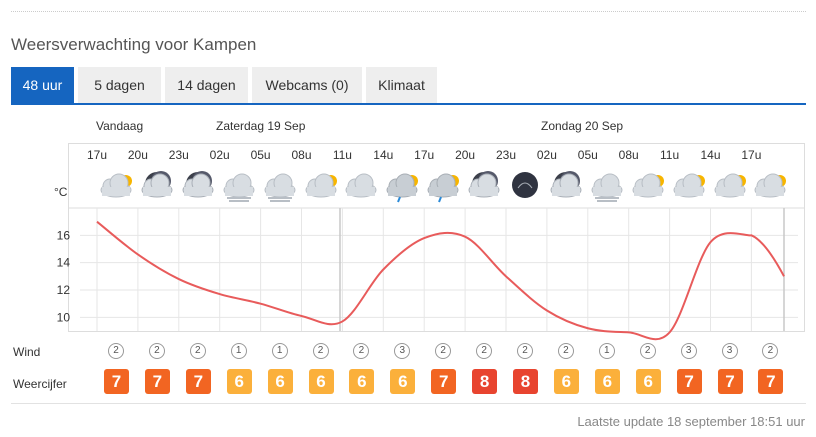  I want to click on score-row-label: Weercijfer, so click(40, 384).